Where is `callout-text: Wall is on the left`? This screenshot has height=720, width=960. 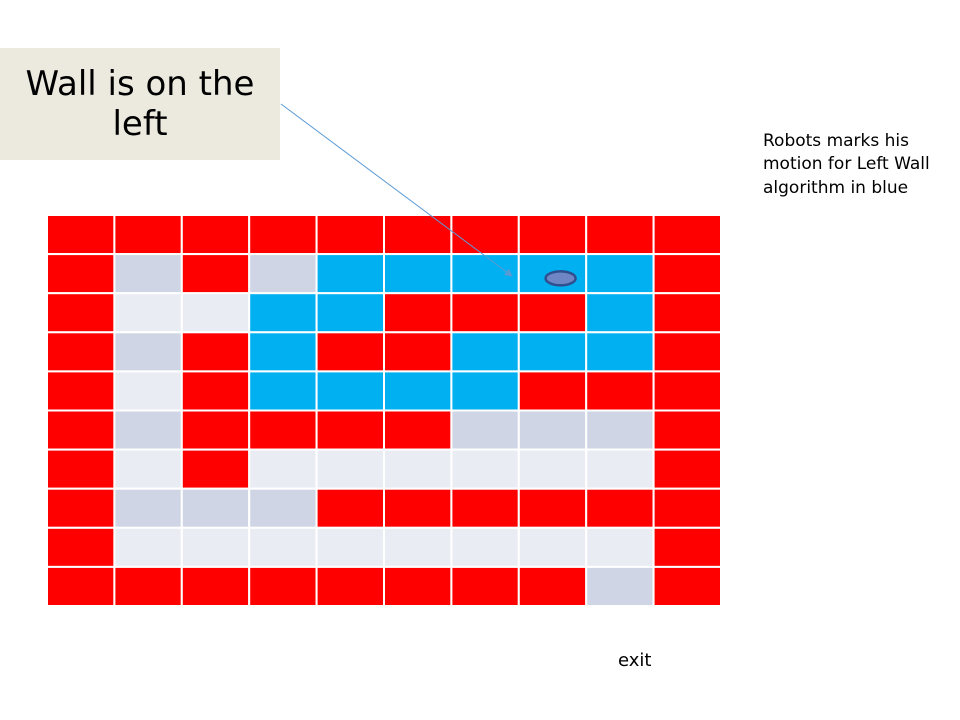 callout-text: Wall is on the left is located at coordinates (140, 103).